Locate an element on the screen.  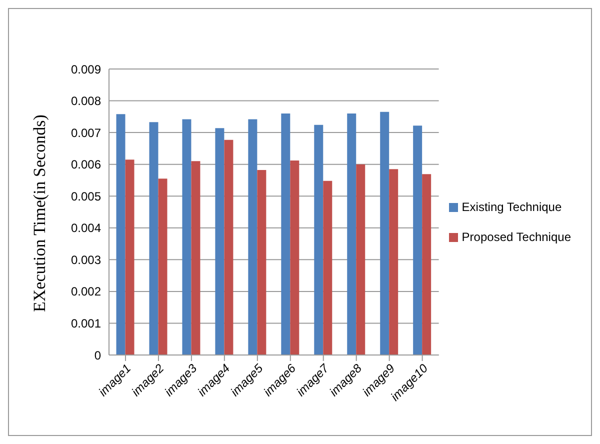
y-axis-title: EXecution Time(in Seconds) is located at coordinates (40, 213).